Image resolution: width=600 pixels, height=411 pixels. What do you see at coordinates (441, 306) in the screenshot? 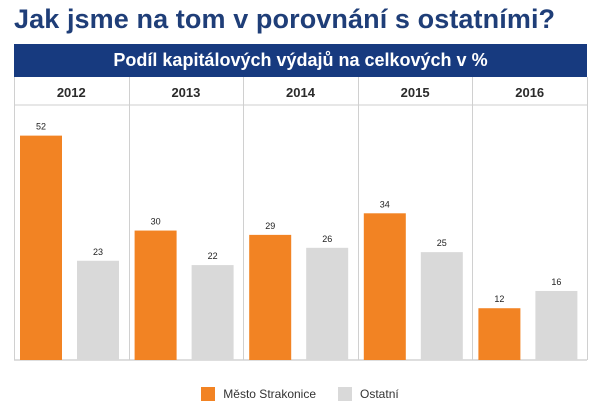
I see `bar-2-2015` at bounding box center [441, 306].